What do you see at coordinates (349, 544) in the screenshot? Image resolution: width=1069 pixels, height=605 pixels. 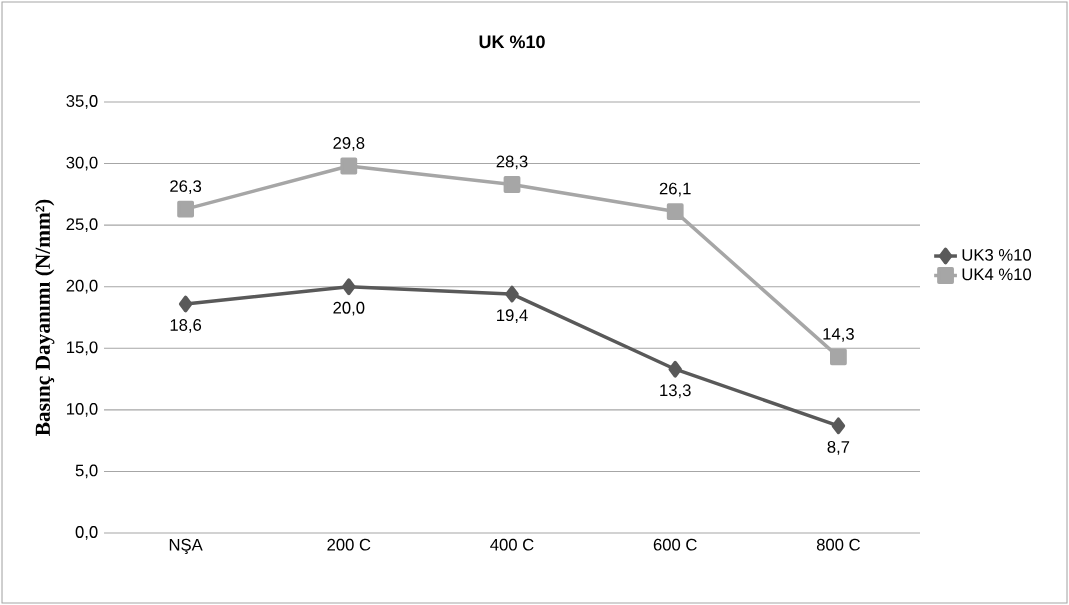 I see `x-tick-label: 200 C` at bounding box center [349, 544].